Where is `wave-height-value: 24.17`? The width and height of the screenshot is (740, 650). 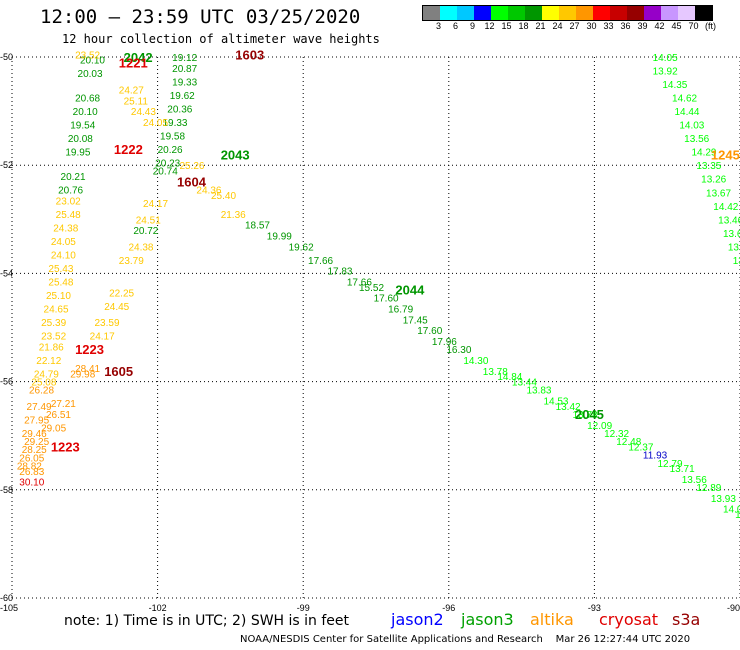
wave-height-value: 24.17 is located at coordinates (155, 204).